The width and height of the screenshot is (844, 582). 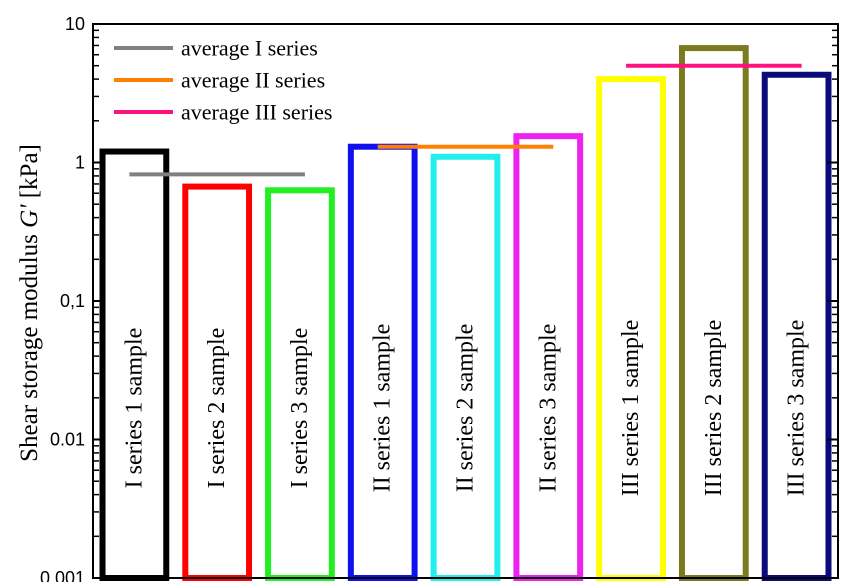 What do you see at coordinates (134, 408) in the screenshot?
I see `bar-label-1: I series 1 sample` at bounding box center [134, 408].